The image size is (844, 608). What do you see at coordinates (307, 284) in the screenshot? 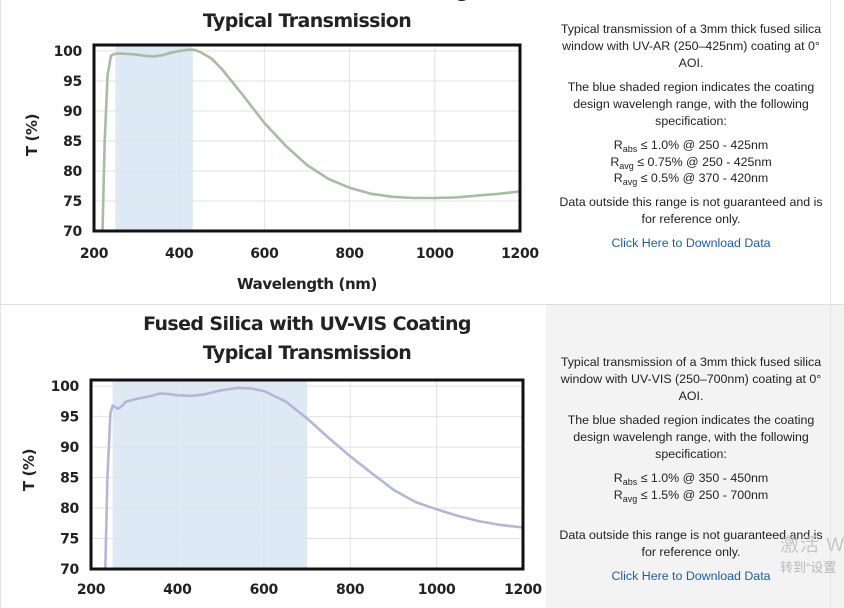
I see `x-axis-label: Wavelength (nm)` at bounding box center [307, 284].